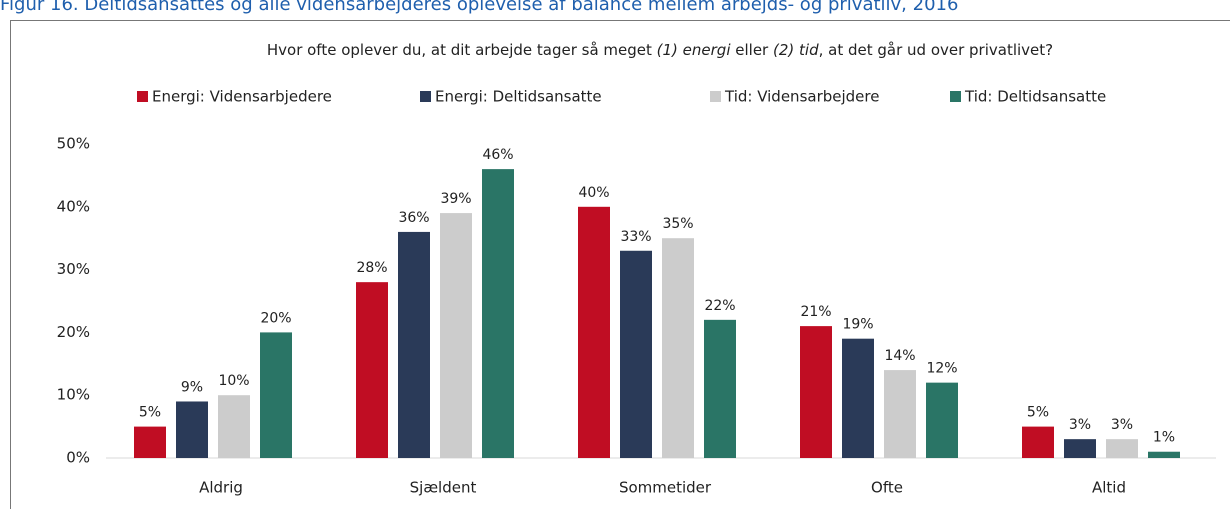 Image resolution: width=1230 pixels, height=509 pixels. I want to click on value-label: 46%, so click(497, 155).